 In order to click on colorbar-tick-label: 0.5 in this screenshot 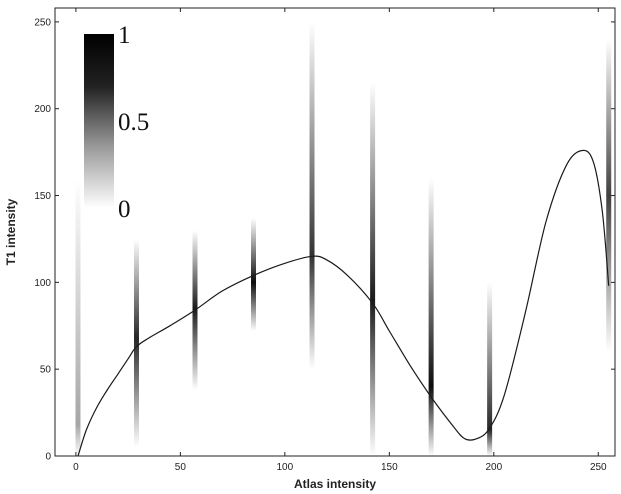, I will do `click(133, 122)`.